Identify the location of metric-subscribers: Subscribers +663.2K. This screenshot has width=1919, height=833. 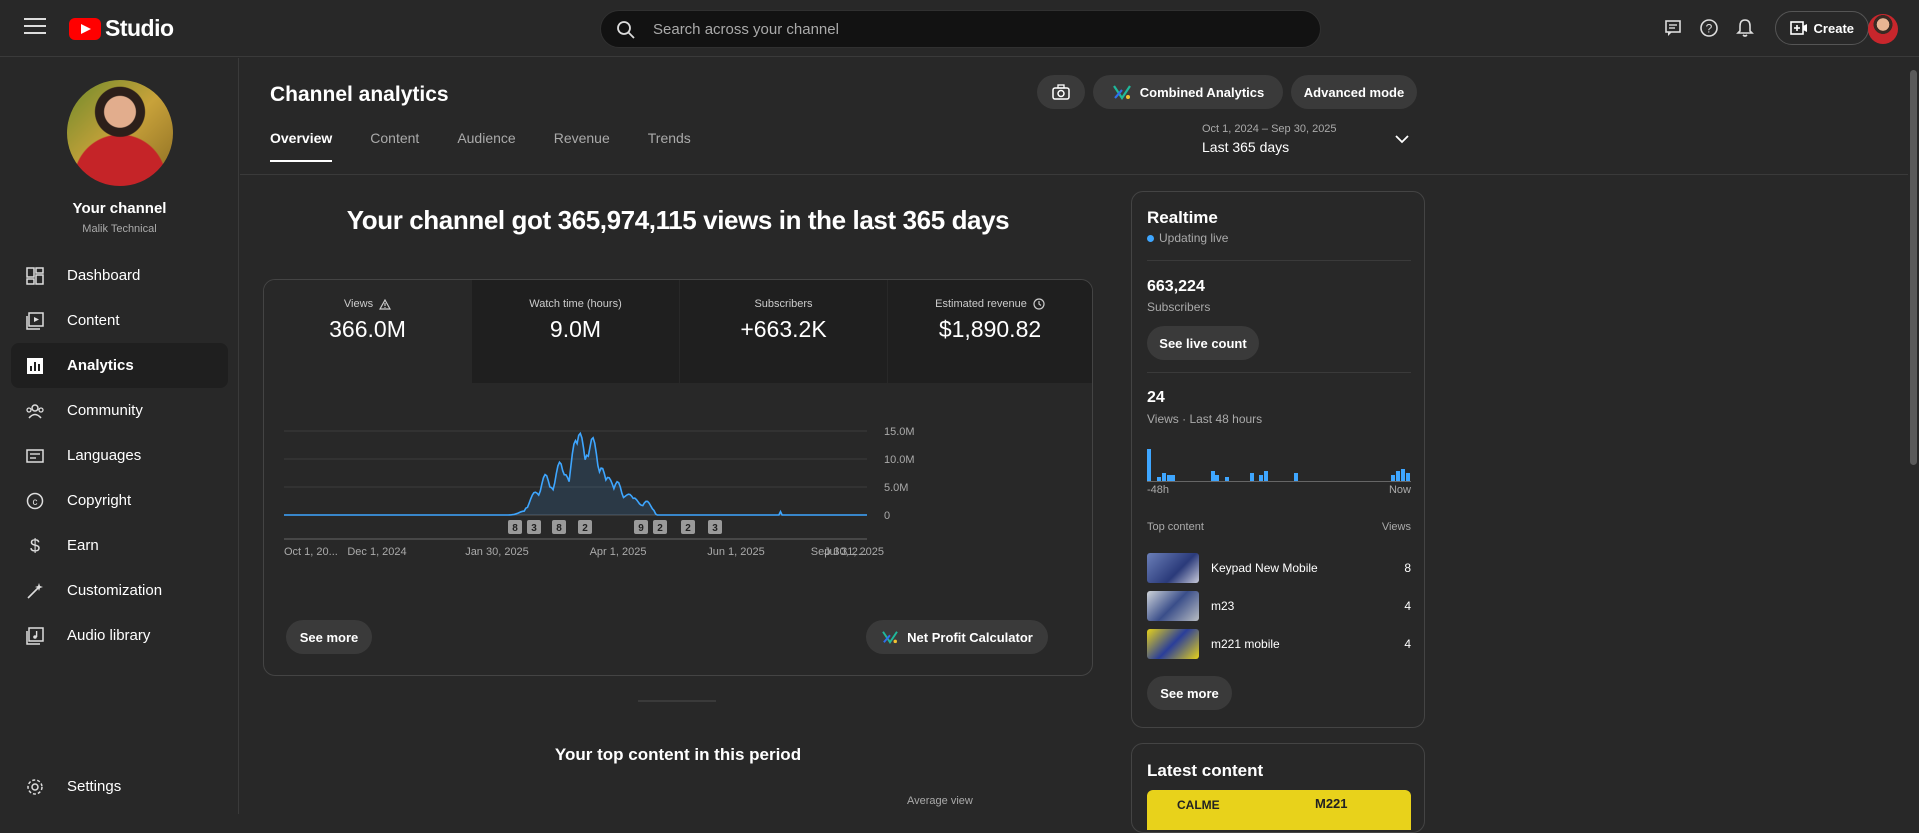
(784, 331).